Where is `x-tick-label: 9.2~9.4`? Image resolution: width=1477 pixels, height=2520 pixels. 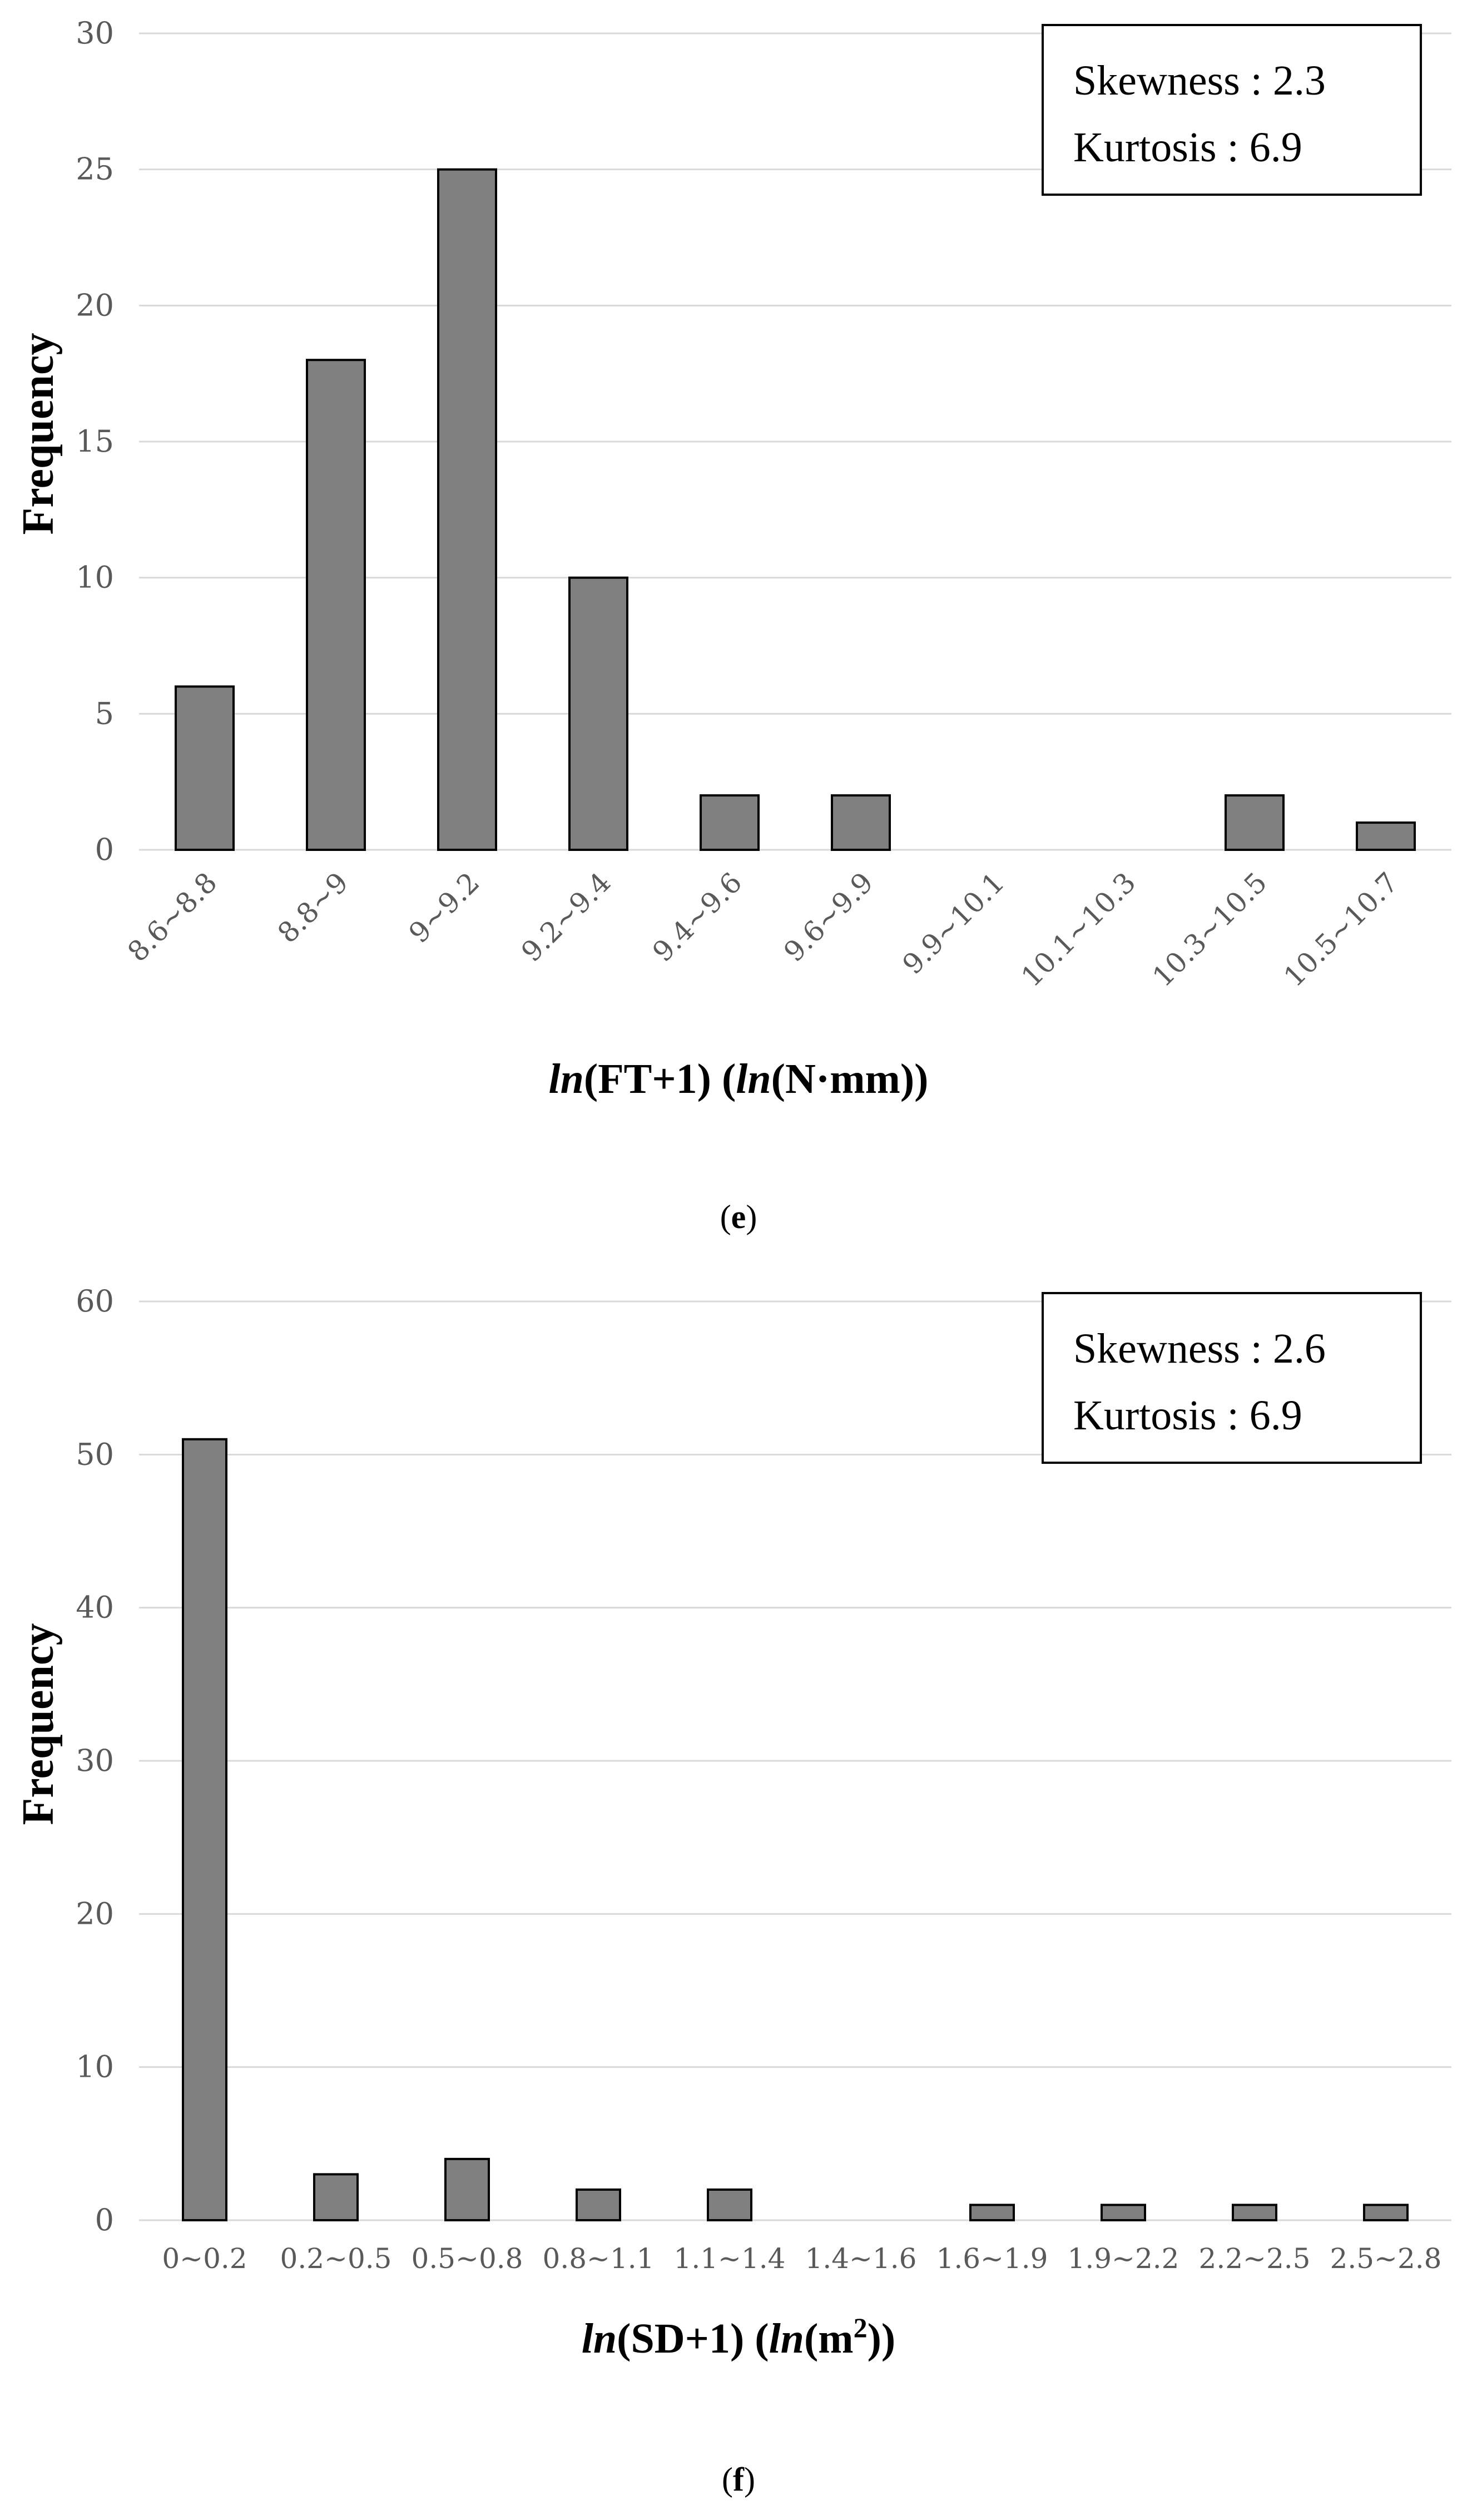 x-tick-label: 9.2~9.4 is located at coordinates (566, 917).